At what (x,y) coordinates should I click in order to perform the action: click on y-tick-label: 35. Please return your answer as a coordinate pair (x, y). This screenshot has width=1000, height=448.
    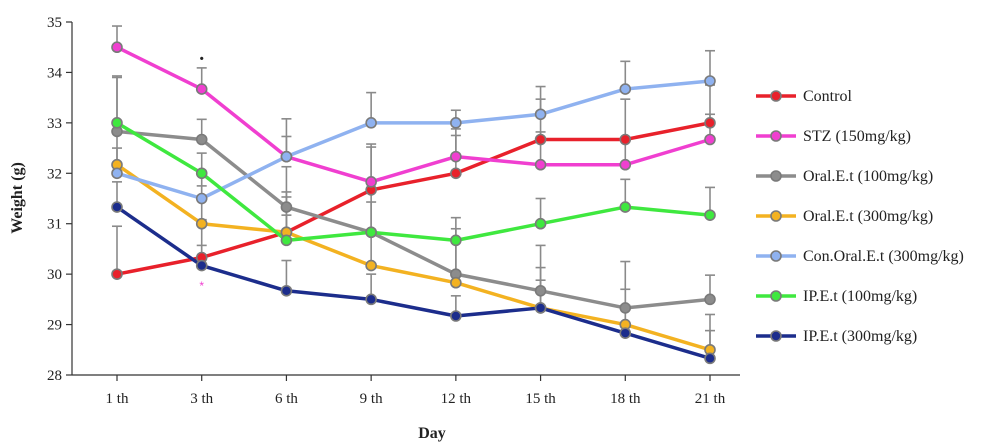
    Looking at the image, I should click on (54, 23).